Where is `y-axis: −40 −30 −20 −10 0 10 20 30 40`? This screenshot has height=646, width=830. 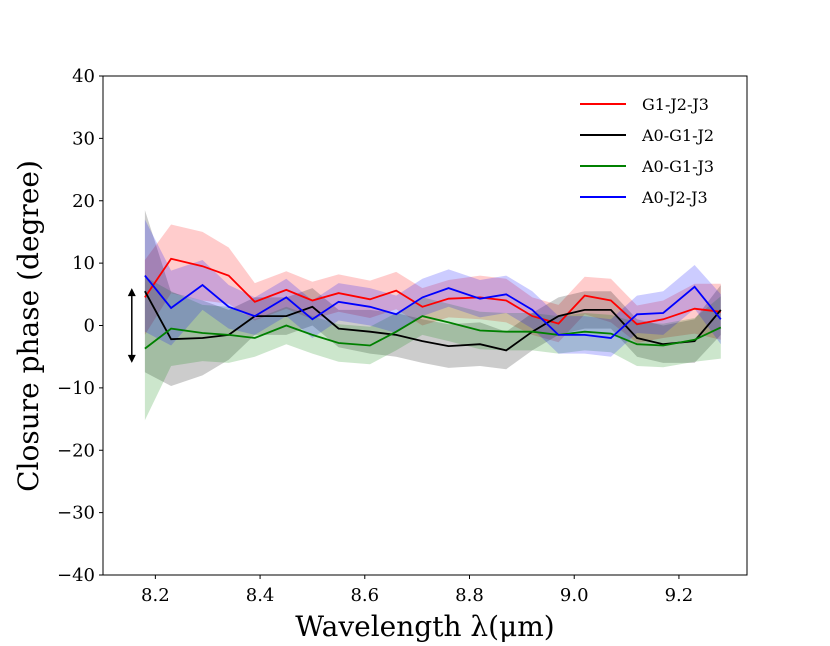 y-axis: −40 −30 −20 −10 0 10 20 30 40 is located at coordinates (80, 326).